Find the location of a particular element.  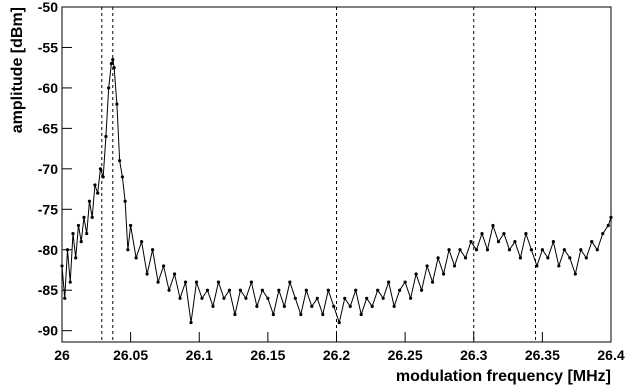

y-tick-label: -50 is located at coordinates (48, 7).